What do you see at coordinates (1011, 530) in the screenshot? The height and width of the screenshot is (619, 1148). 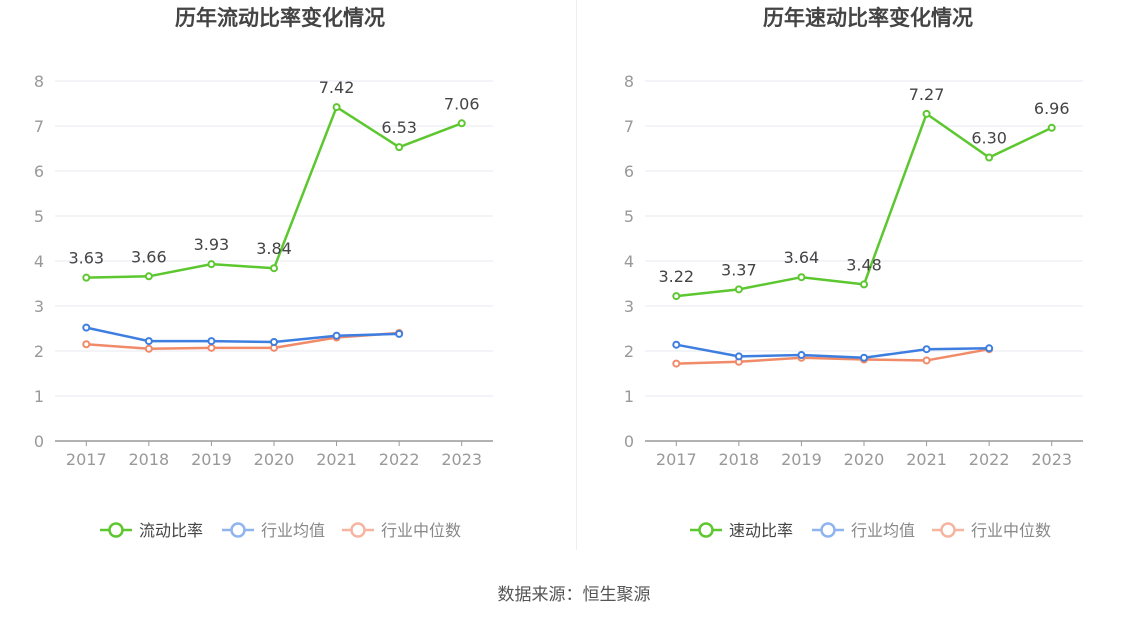 I see `chart2-legend-label: 行业中位数` at bounding box center [1011, 530].